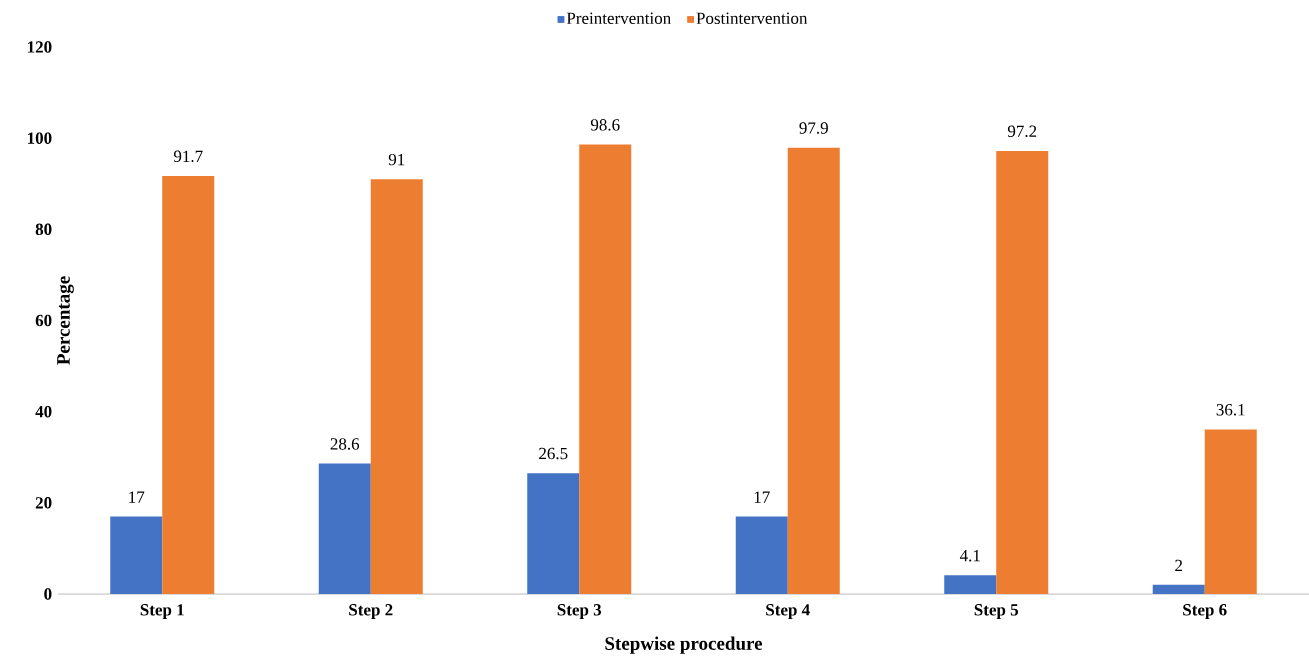  I want to click on x-tick-label: Step 6, so click(1205, 611).